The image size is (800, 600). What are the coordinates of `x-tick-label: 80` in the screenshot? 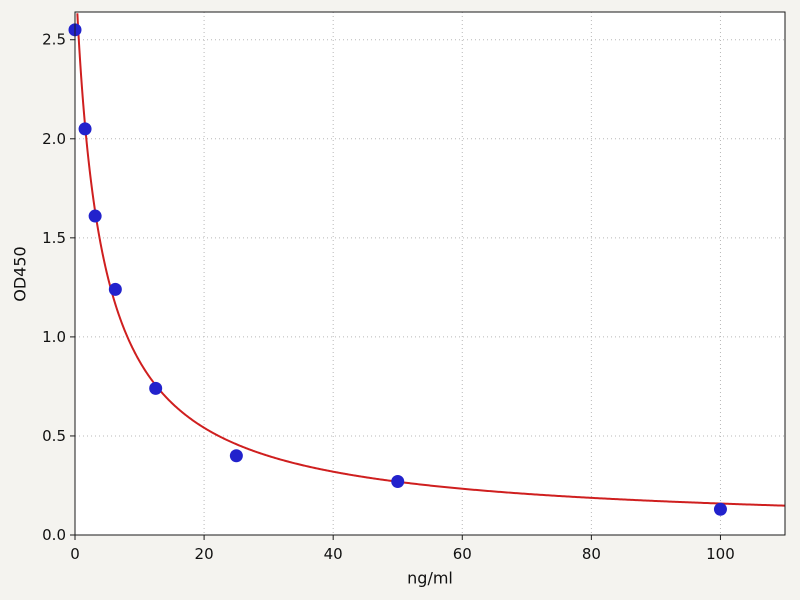 It's located at (591, 554).